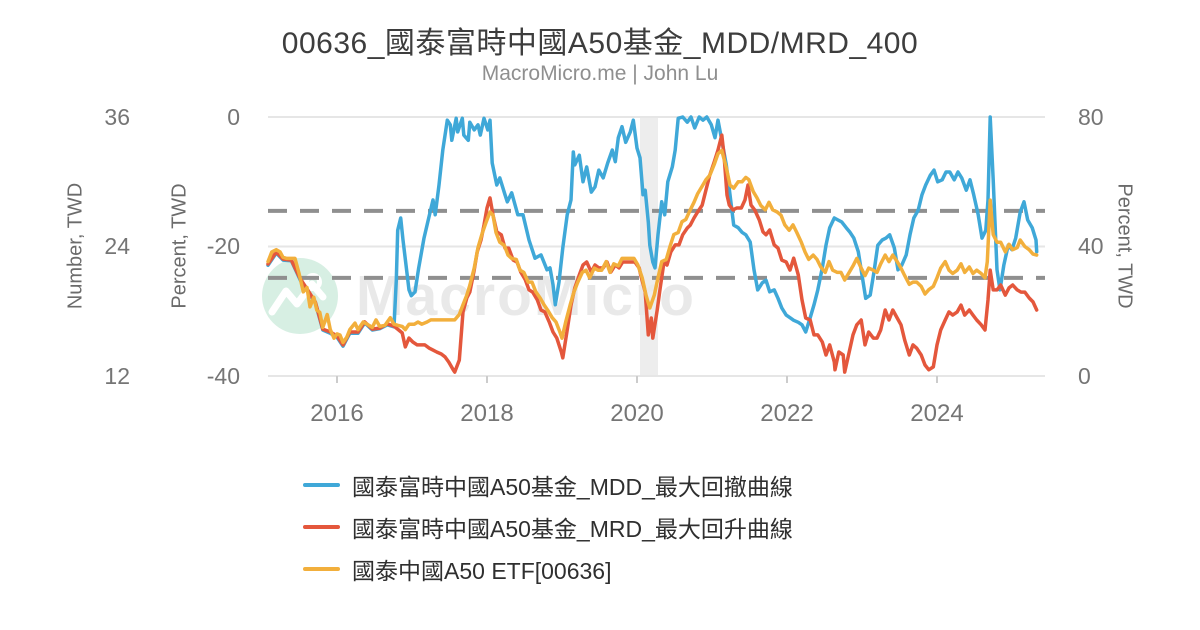  Describe the element at coordinates (117, 246) in the screenshot. I see `left-number-tick-1: 24` at that location.